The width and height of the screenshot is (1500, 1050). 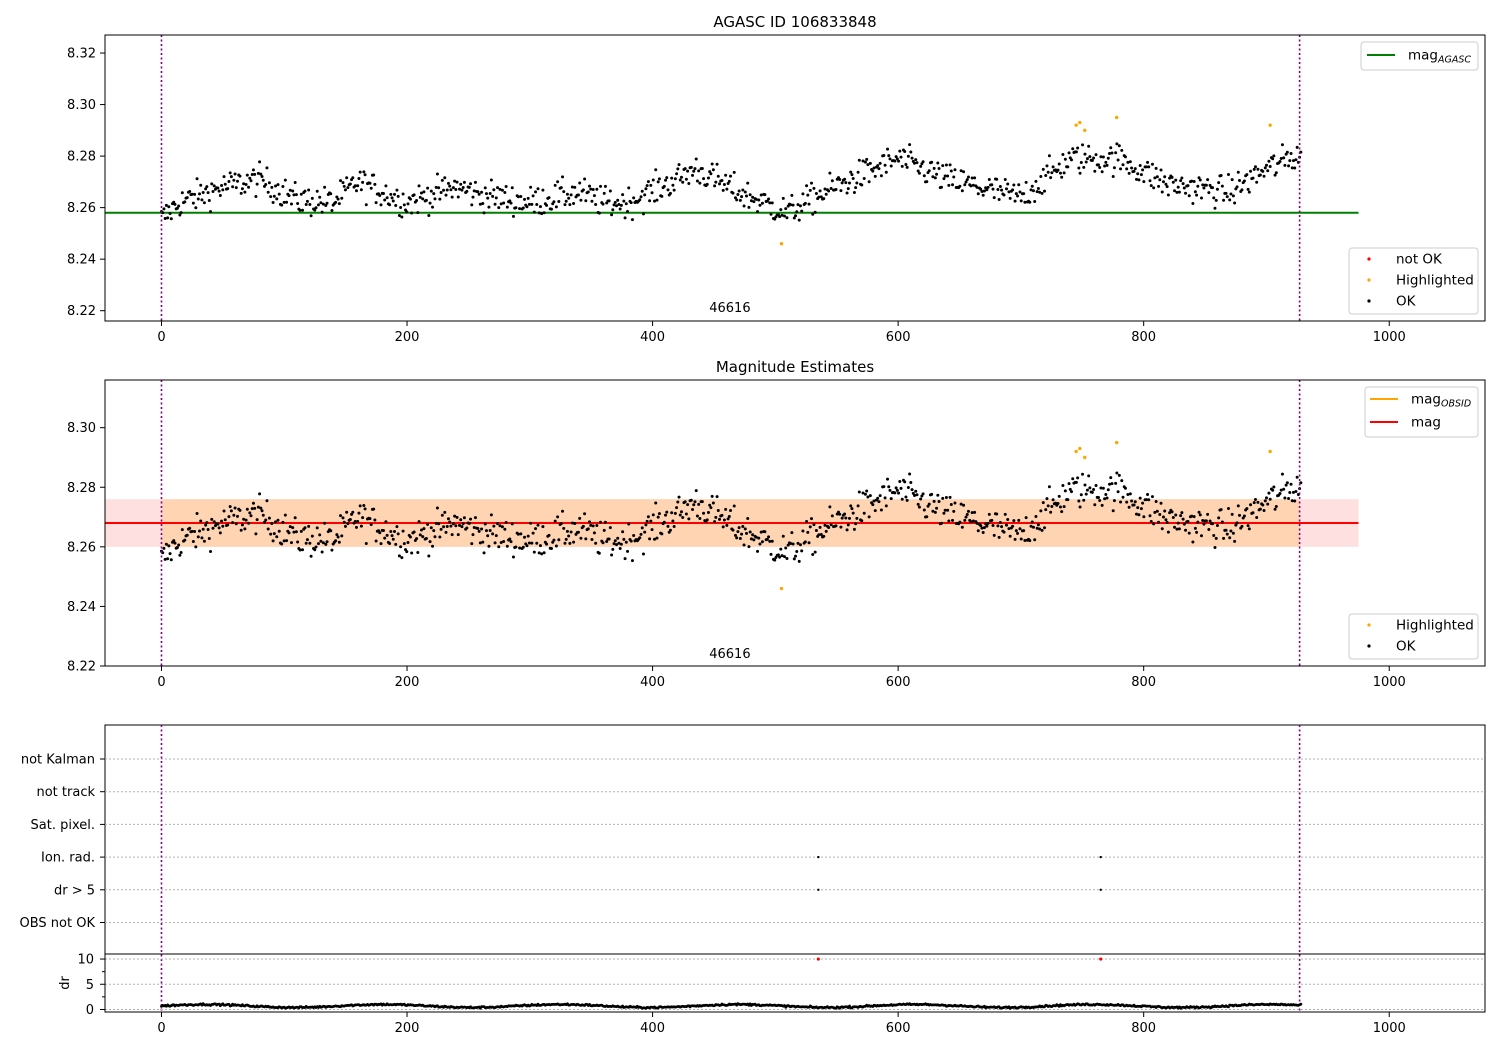 I want to click on highlighted-point, so click(x=1085, y=457).